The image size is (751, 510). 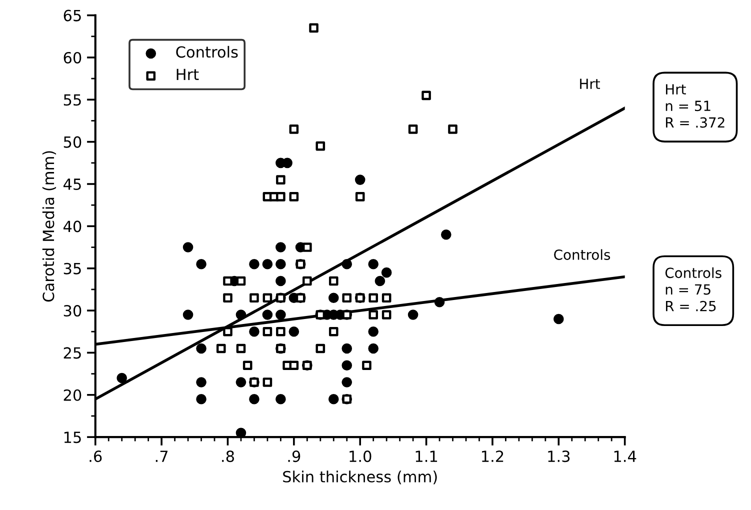 I want to click on y-tick-label: 25, so click(x=72, y=353).